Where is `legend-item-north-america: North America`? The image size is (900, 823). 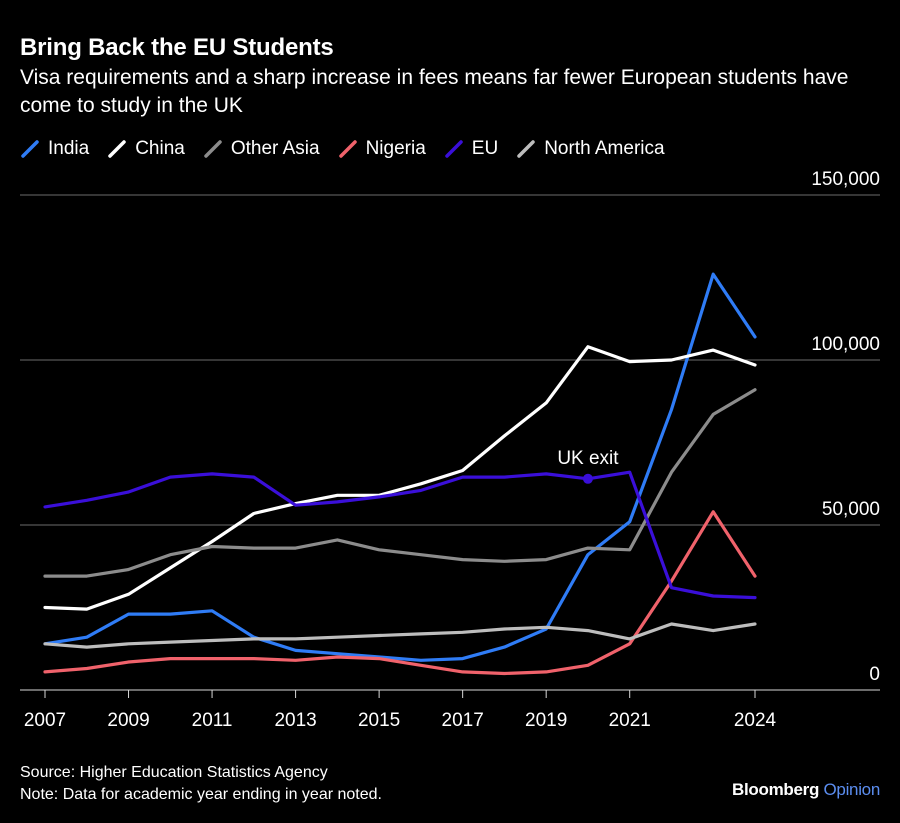
legend-item-north-america: North America is located at coordinates (590, 149).